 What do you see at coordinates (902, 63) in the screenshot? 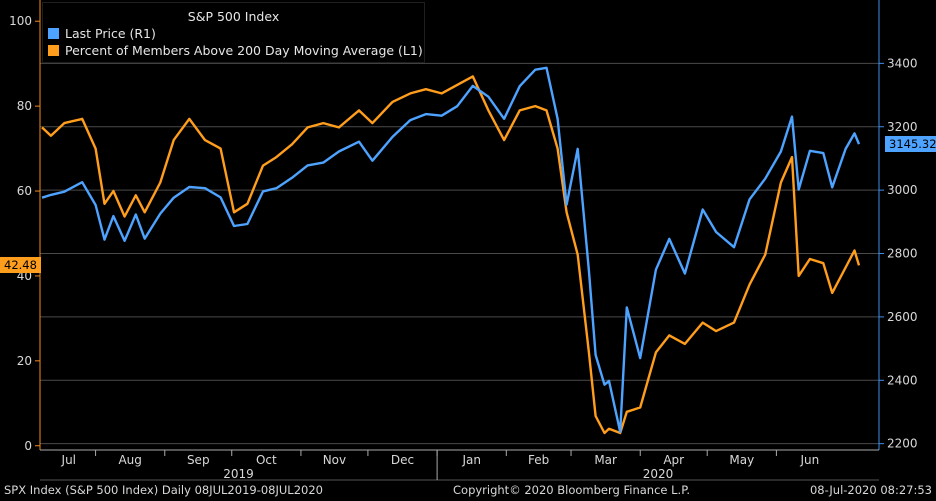
I see `right-tick-label-3400: 3400` at bounding box center [902, 63].